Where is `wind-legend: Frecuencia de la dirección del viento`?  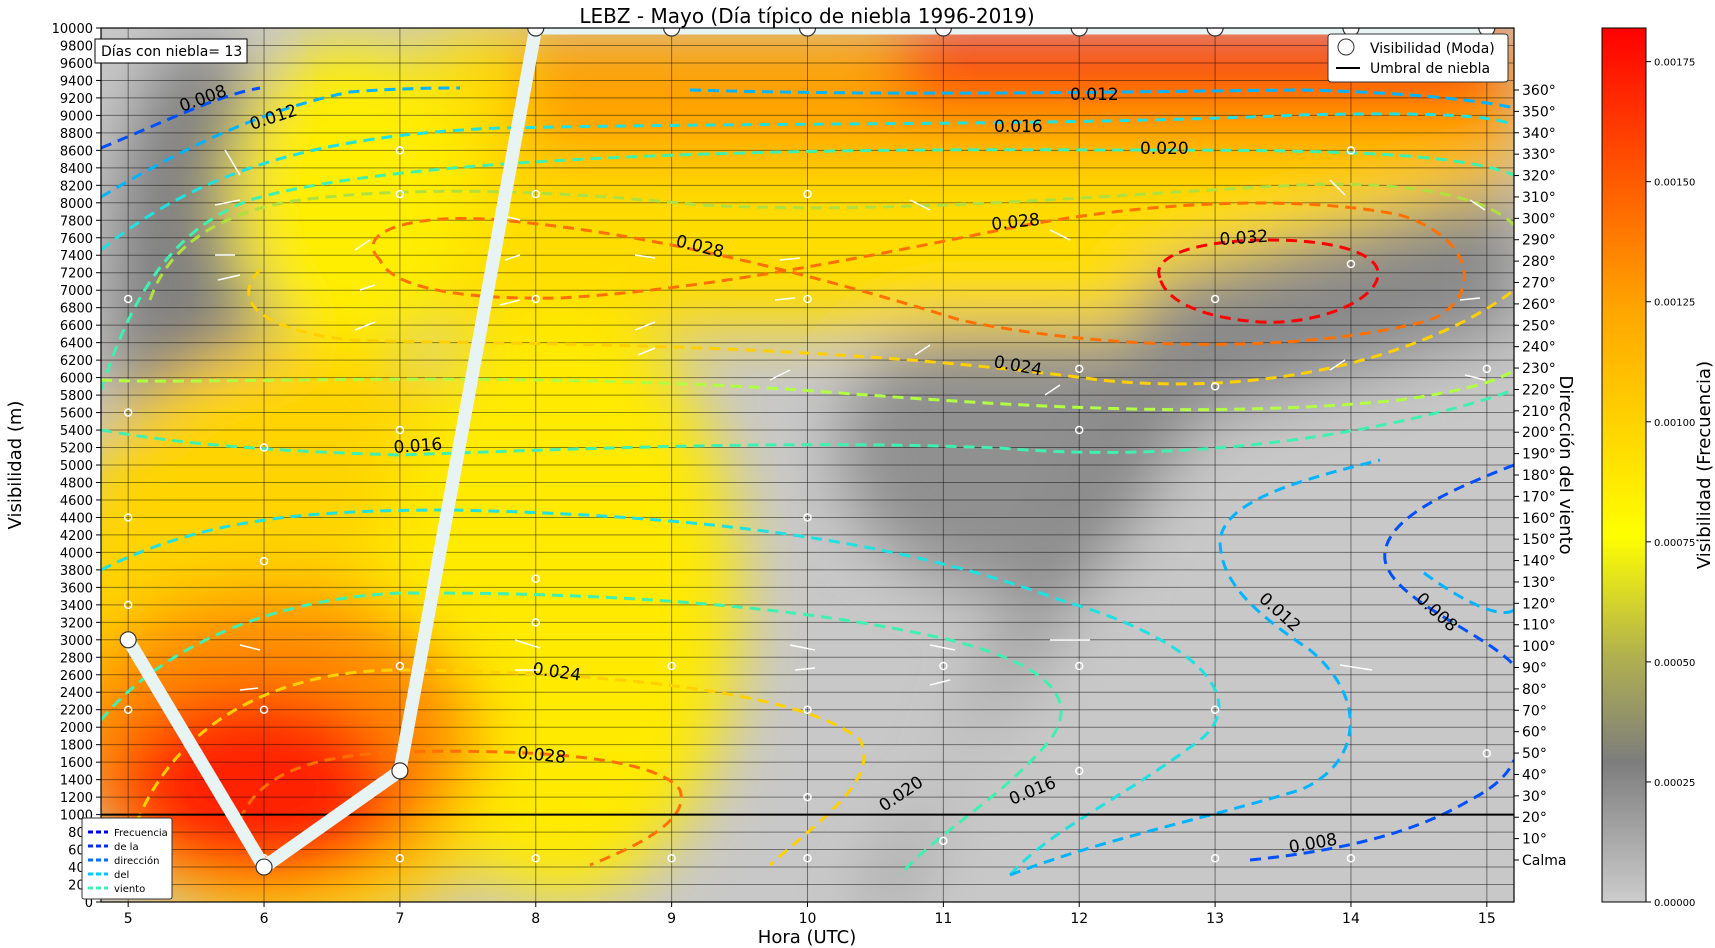 wind-legend: Frecuencia de la dirección del viento is located at coordinates (127, 858).